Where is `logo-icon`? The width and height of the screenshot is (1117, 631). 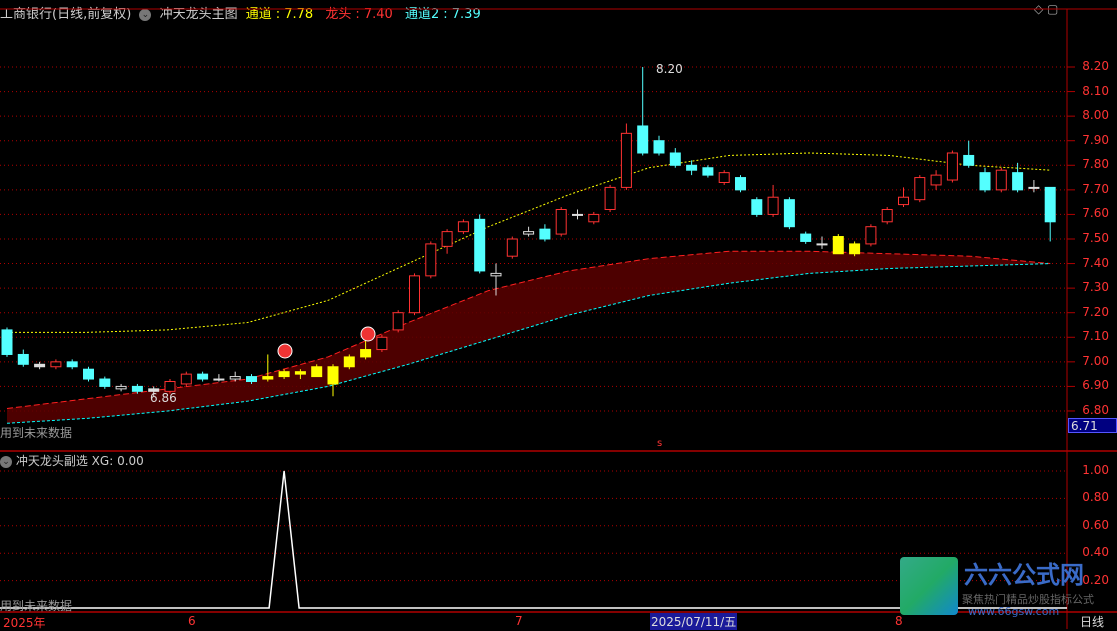 logo-icon is located at coordinates (929, 586).